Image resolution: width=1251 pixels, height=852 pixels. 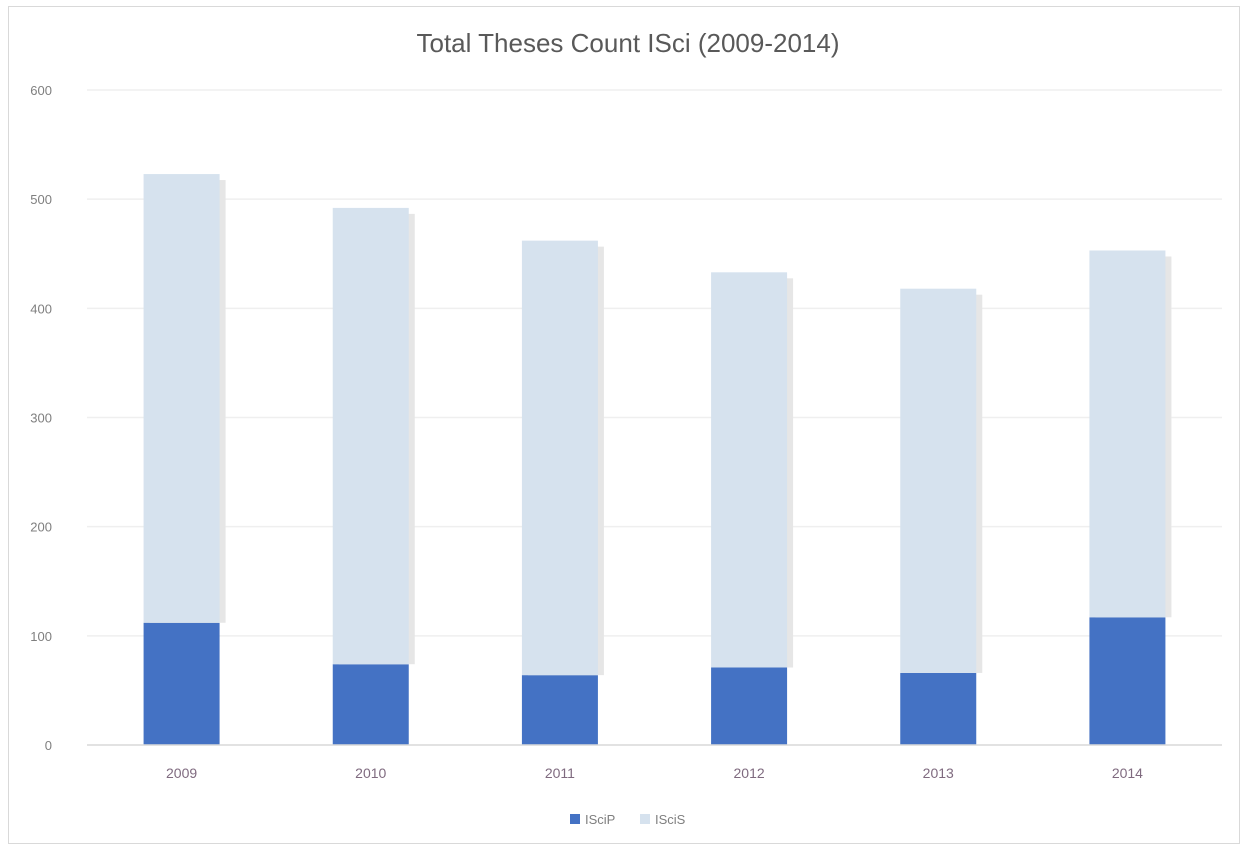 I want to click on bar-ISciS-2012, so click(x=749, y=470).